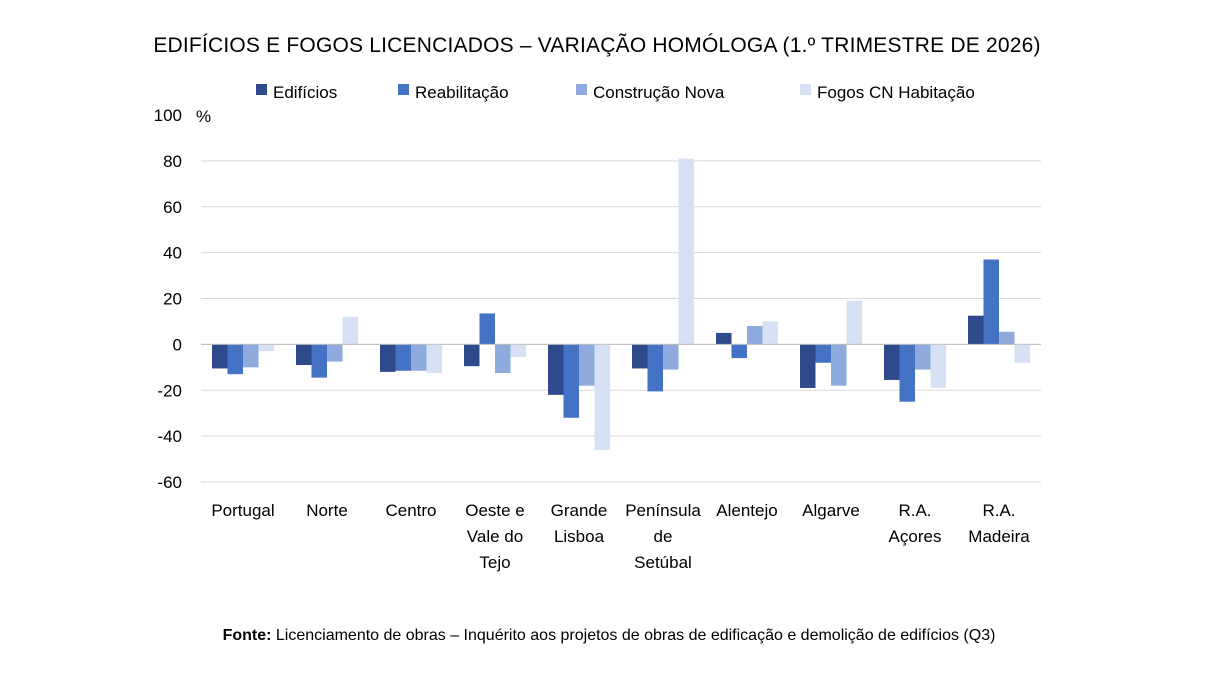 The height and width of the screenshot is (682, 1218). I want to click on y-axis-unit: %, so click(203, 116).